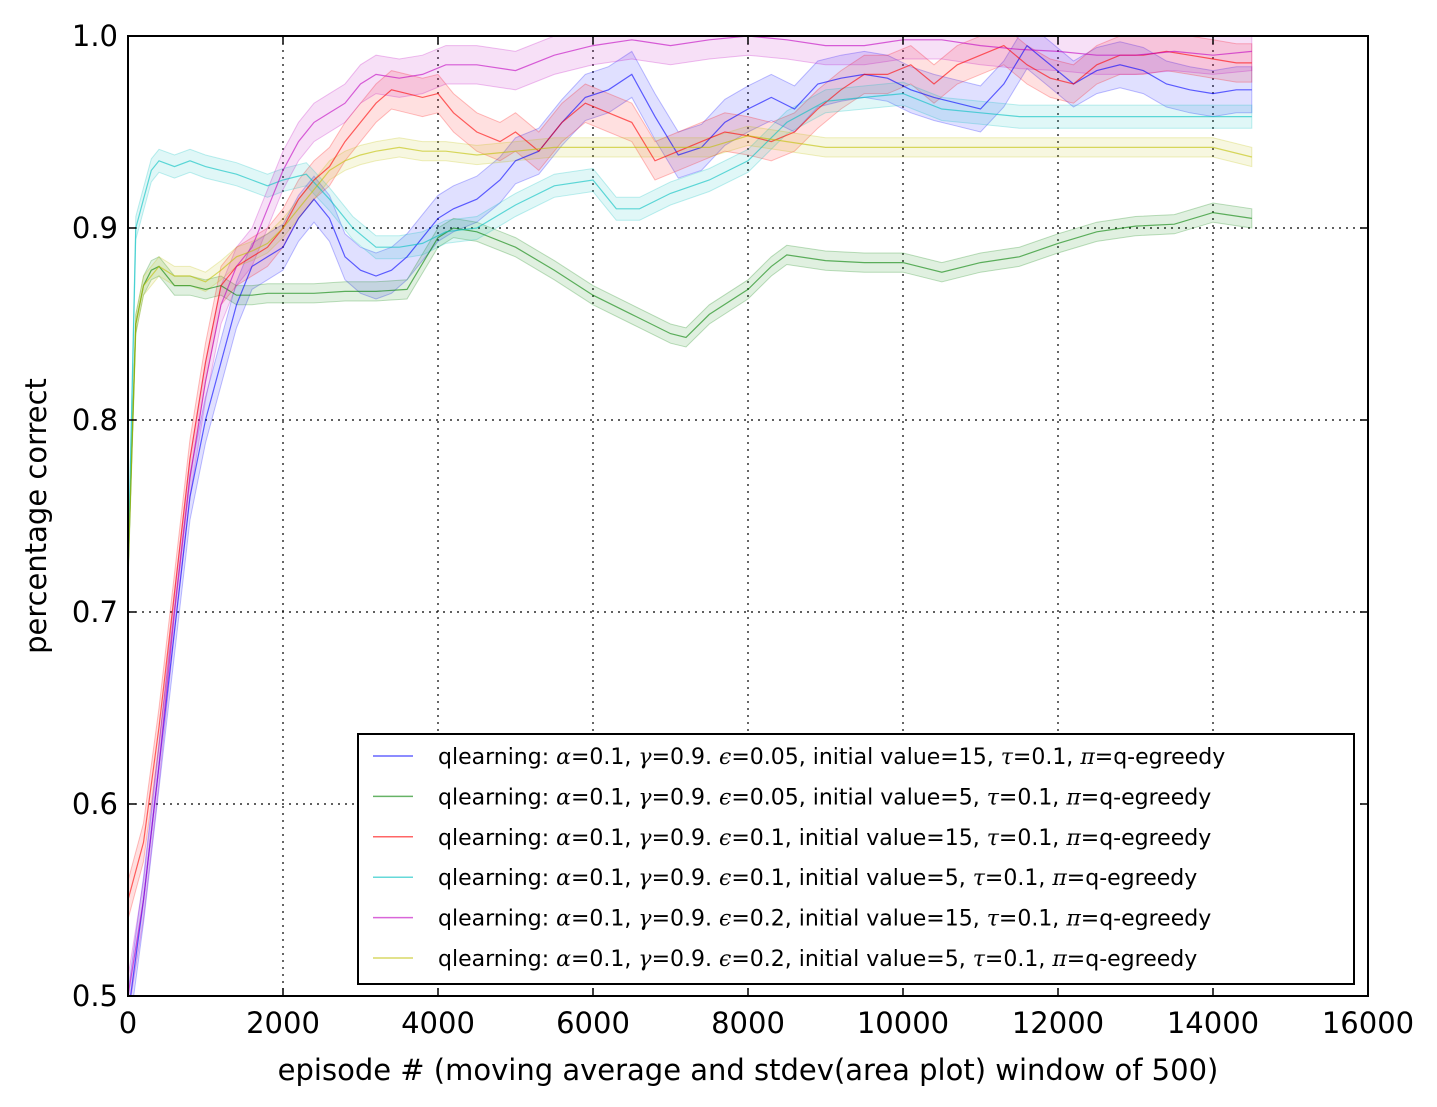 The width and height of the screenshot is (1437, 1107). What do you see at coordinates (593, 1023) in the screenshot?
I see `x-tick-label: 6000` at bounding box center [593, 1023].